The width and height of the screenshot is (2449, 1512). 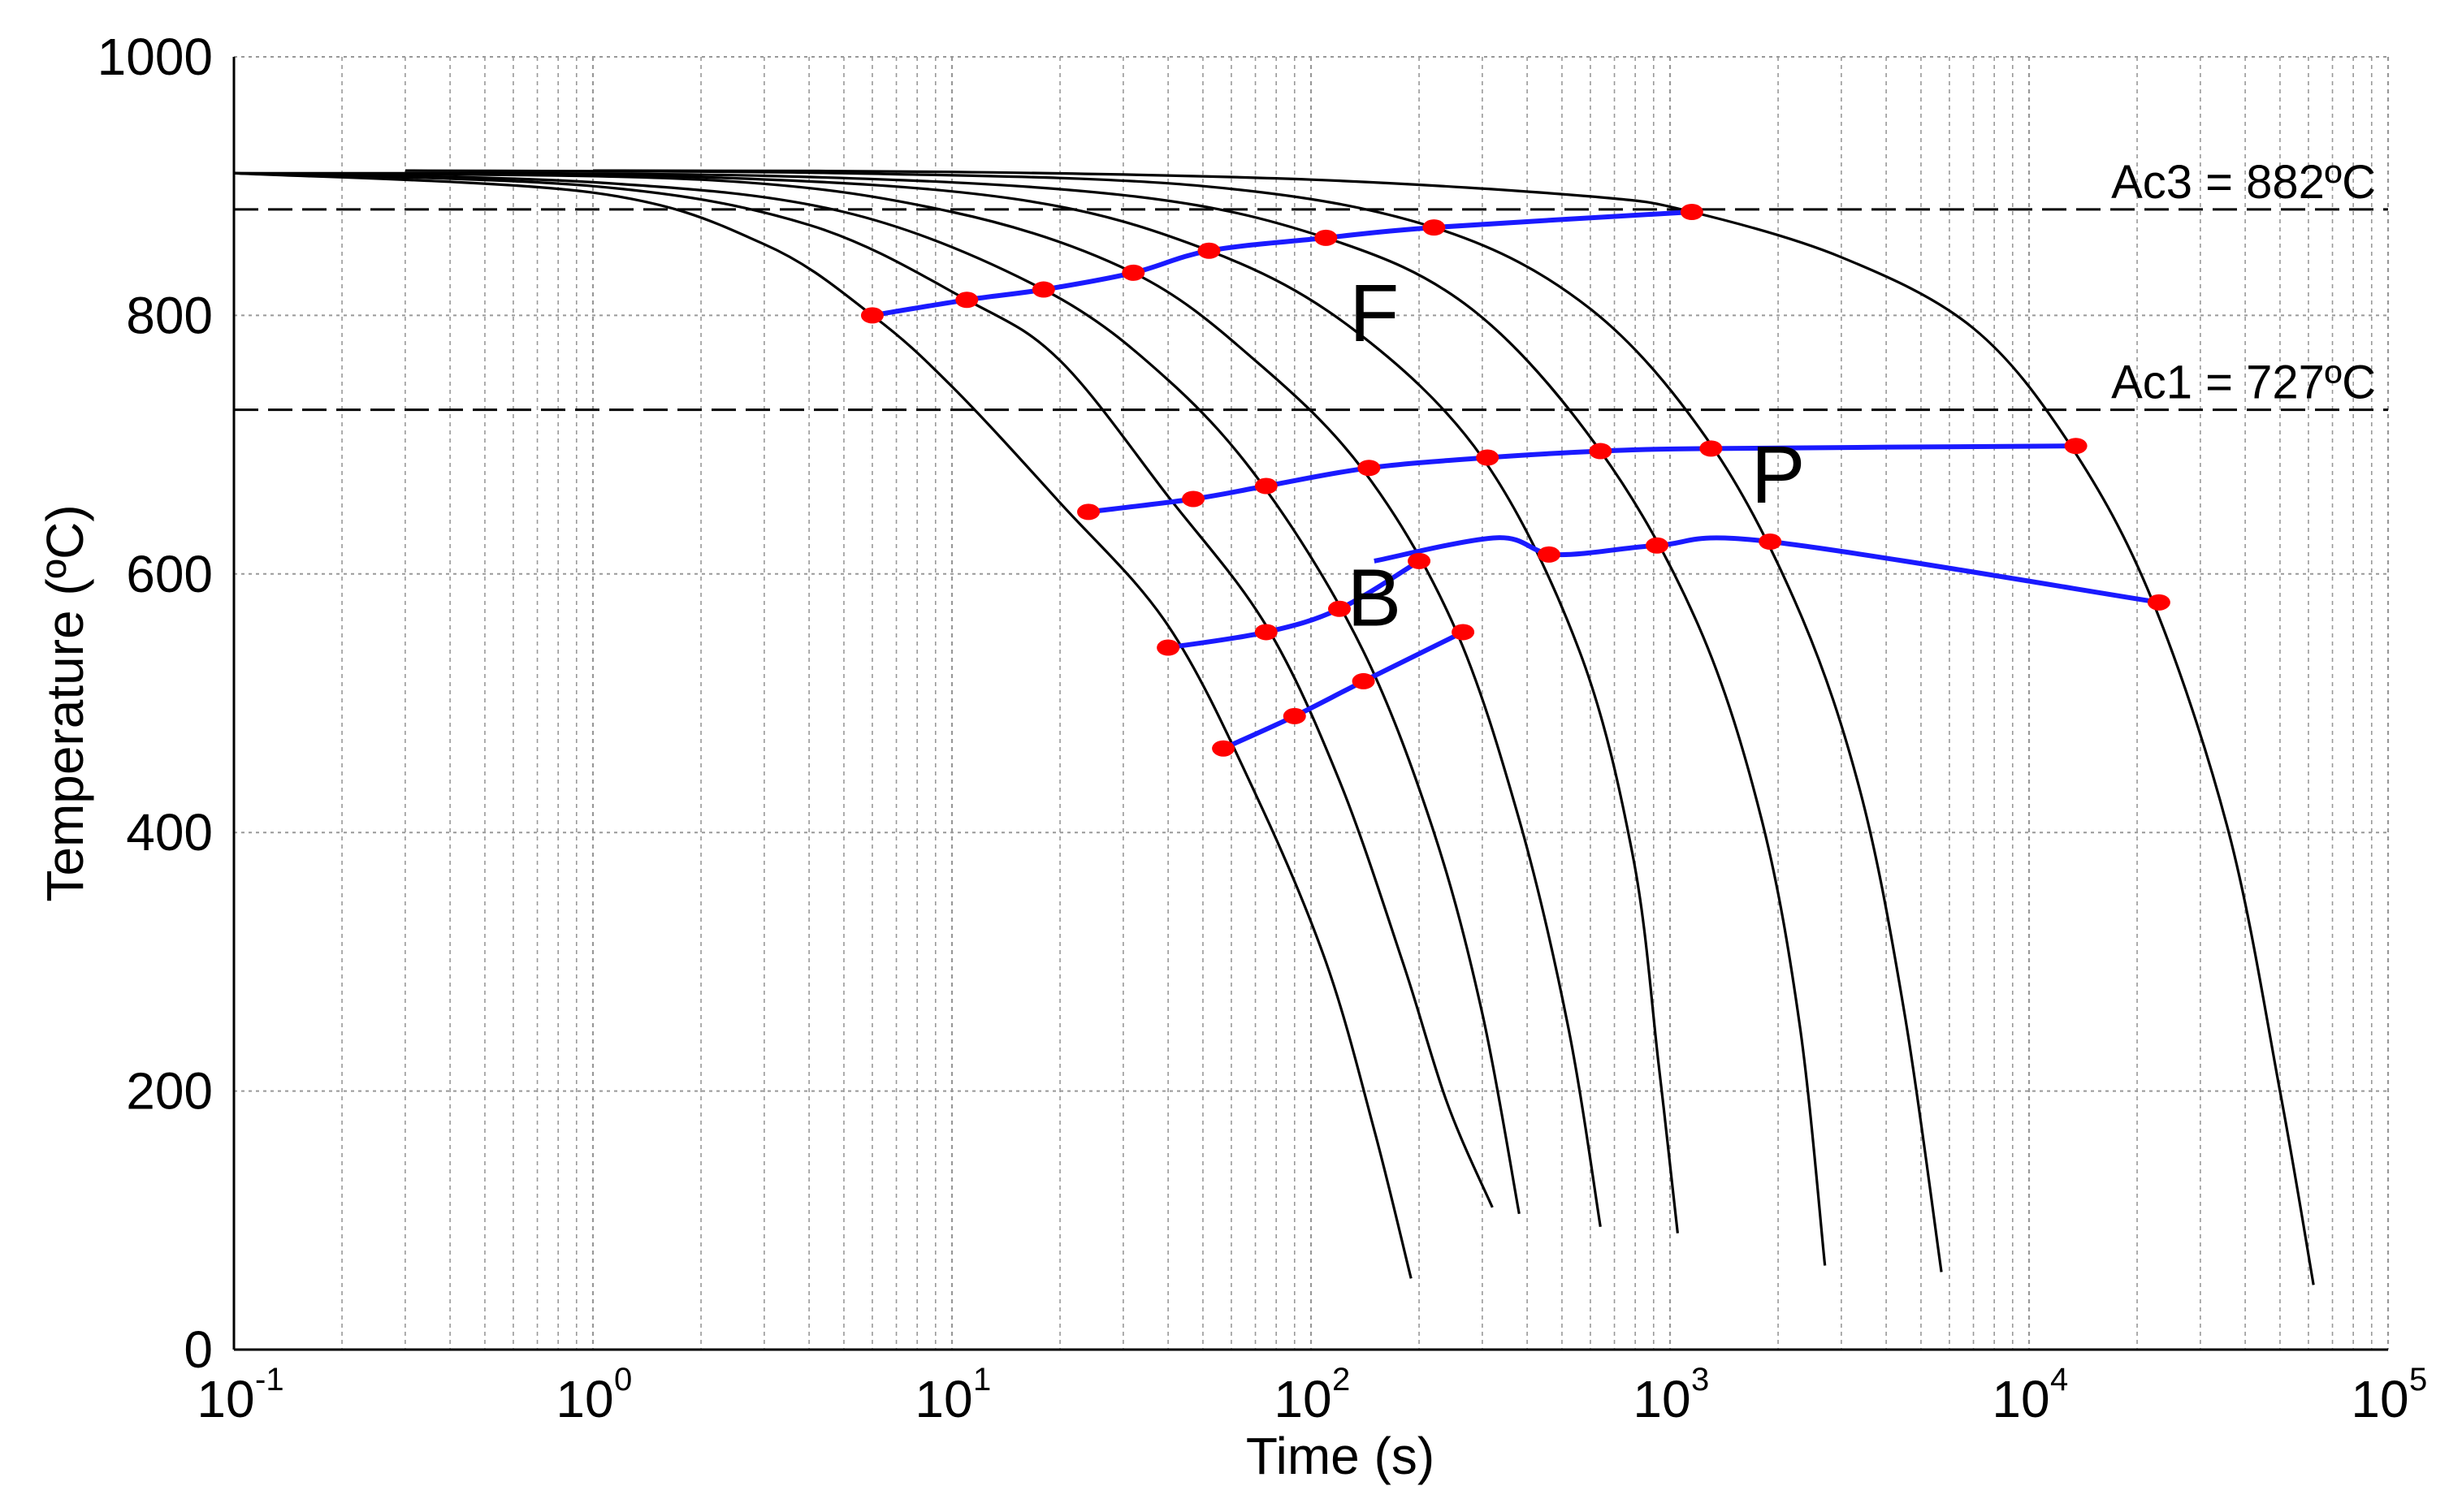 I want to click on x-tick-exponent: 0, so click(x=623, y=1380).